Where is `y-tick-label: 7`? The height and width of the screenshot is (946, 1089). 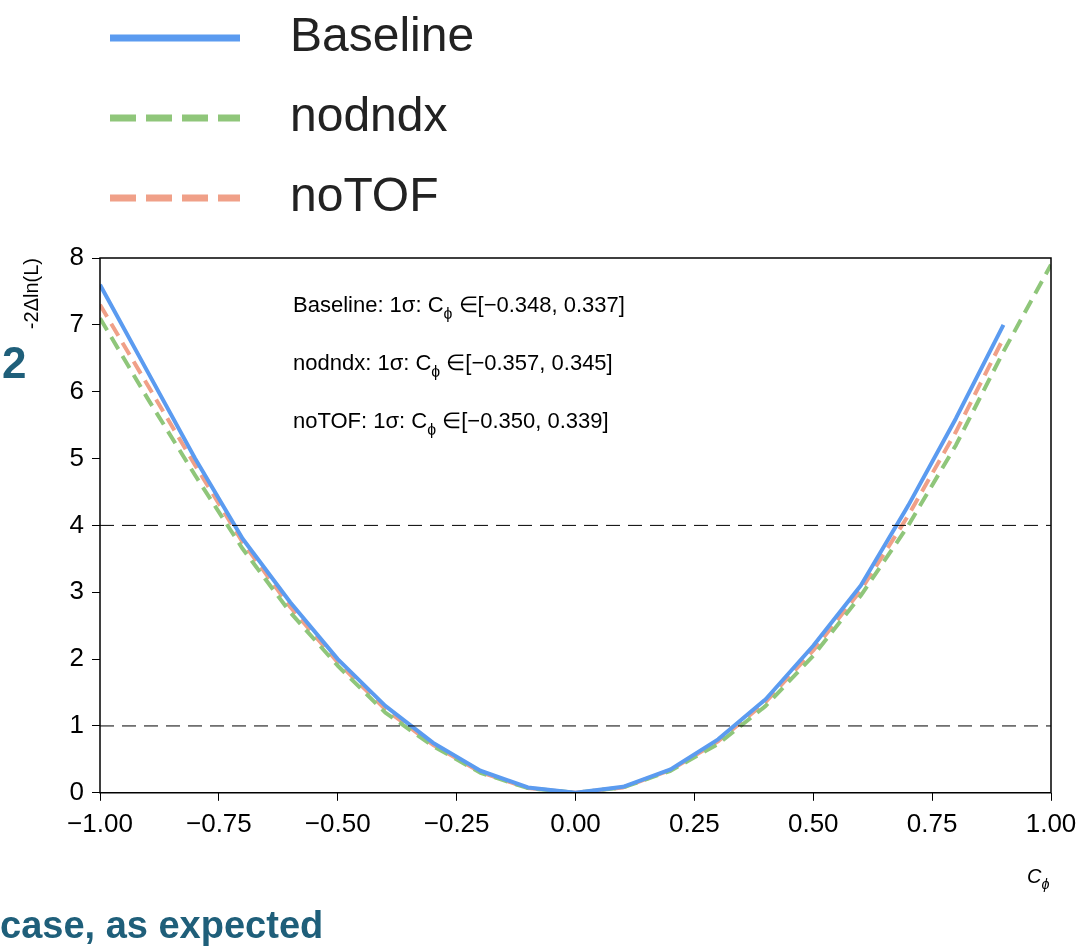
y-tick-label: 7 is located at coordinates (76, 323).